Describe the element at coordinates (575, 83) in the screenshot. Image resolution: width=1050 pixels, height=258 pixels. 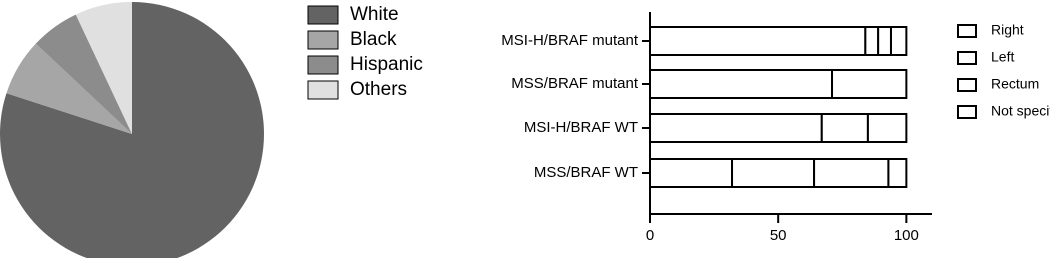
I see `y-tick-label: MSS/BRAF mutant` at that location.